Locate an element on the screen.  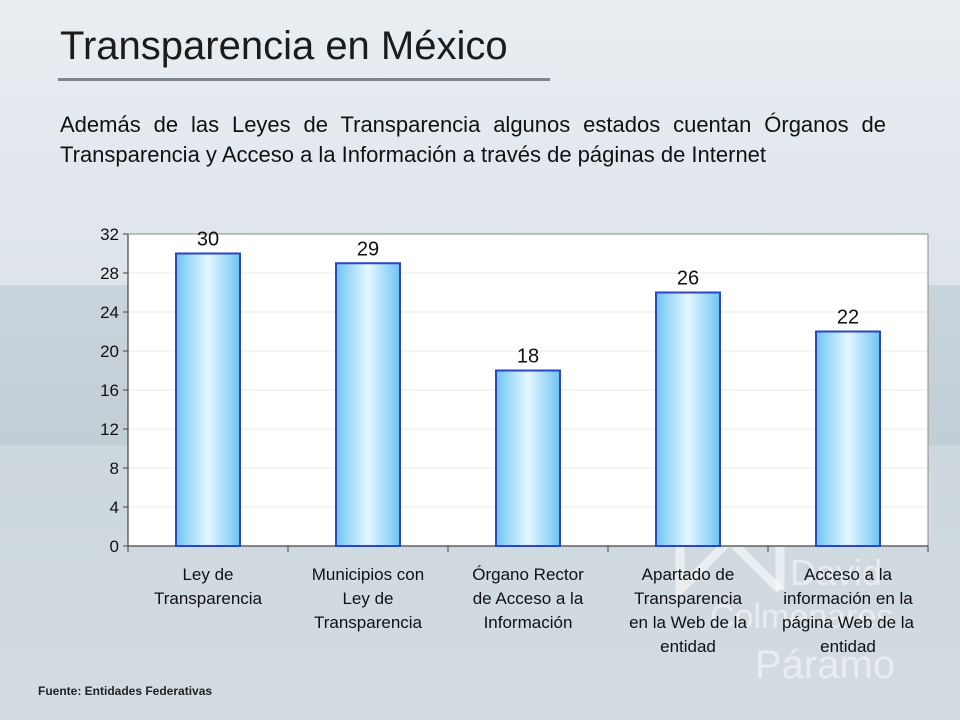
x-tick-label: Órgano Rector de Acceso a la Información is located at coordinates (528, 598).